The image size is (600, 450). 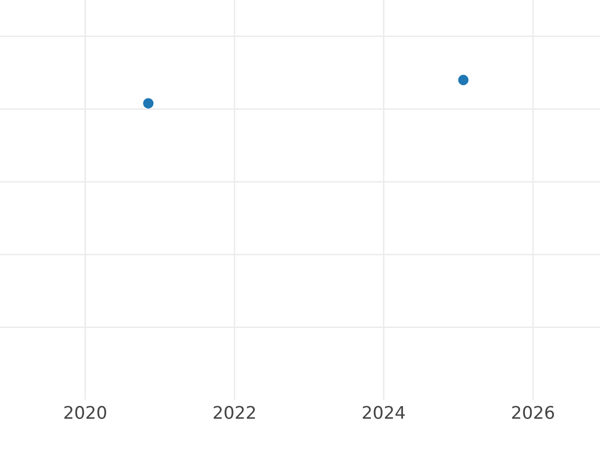 I want to click on x-tick-label: 2024, so click(x=383, y=412).